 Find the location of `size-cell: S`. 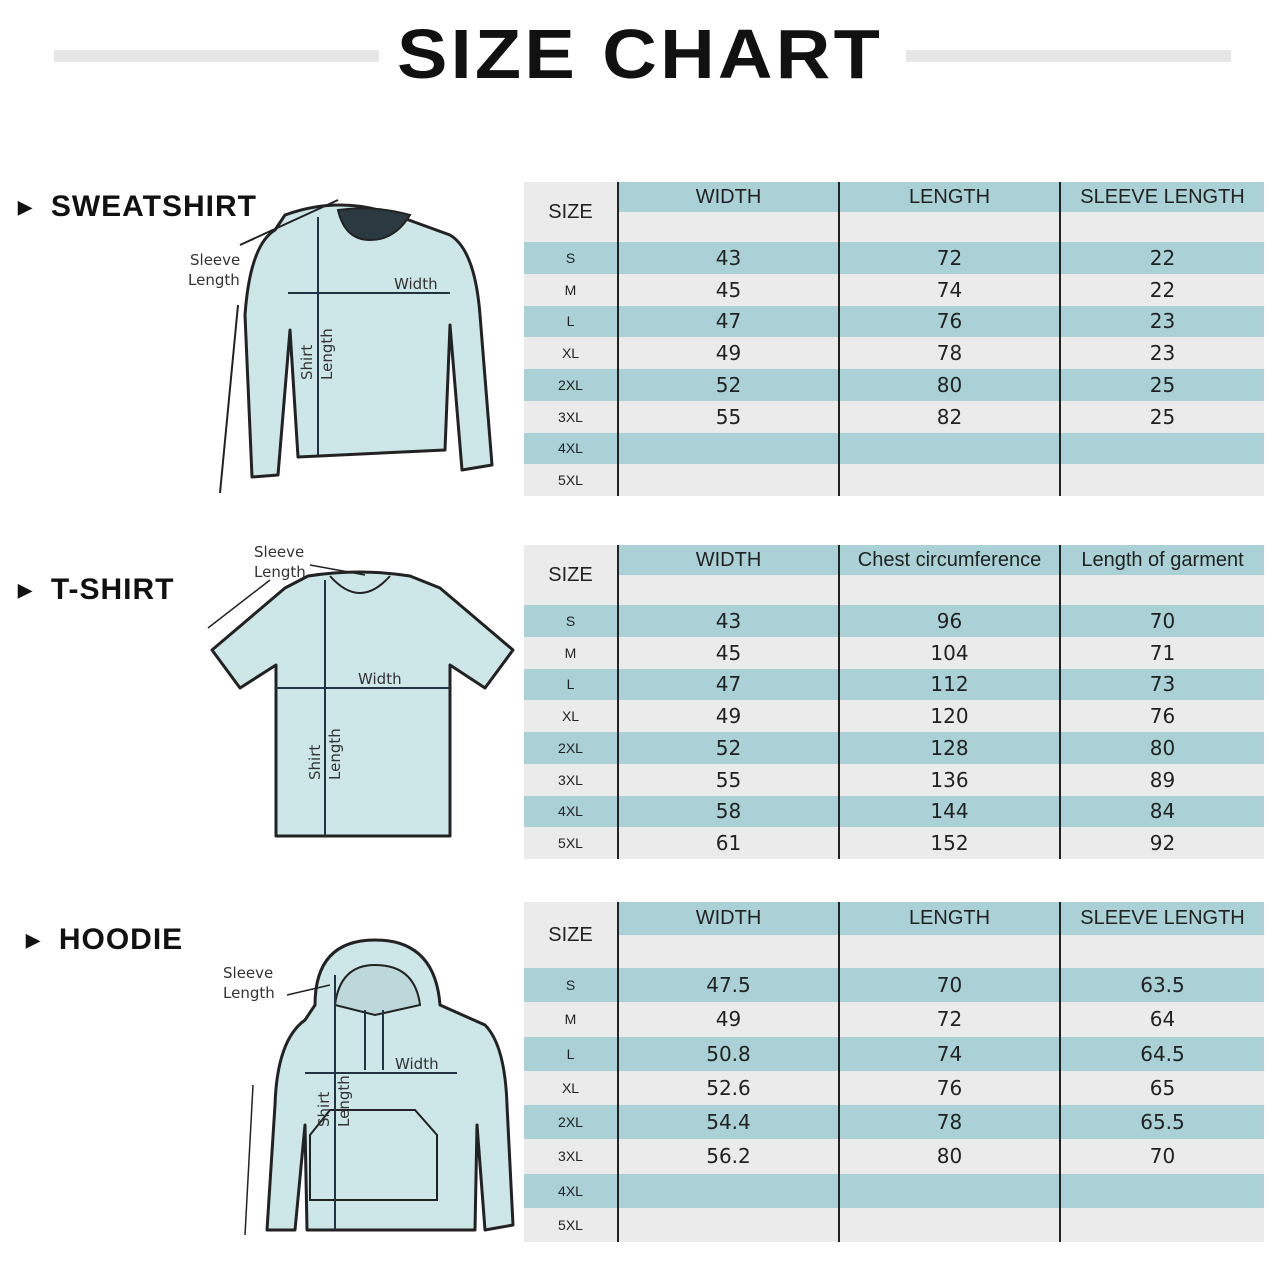

size-cell: S is located at coordinates (570, 257).